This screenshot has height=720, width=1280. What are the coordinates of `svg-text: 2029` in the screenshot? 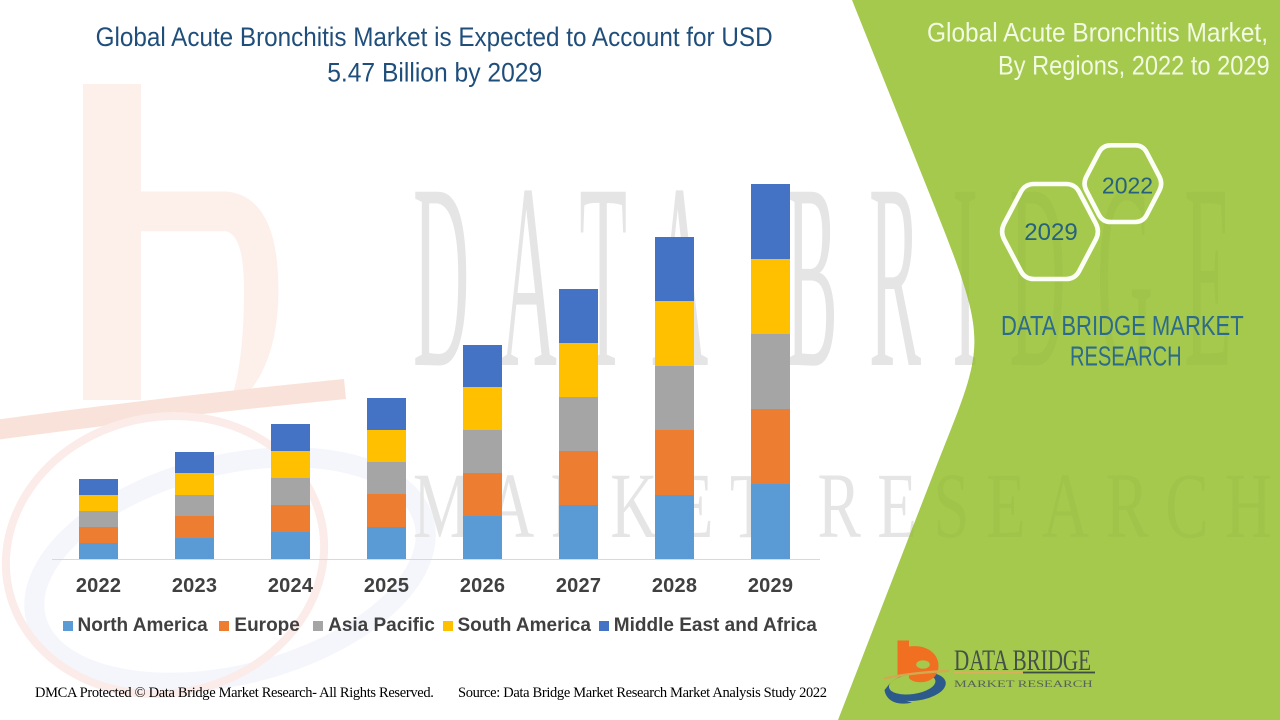 It's located at (1050, 232).